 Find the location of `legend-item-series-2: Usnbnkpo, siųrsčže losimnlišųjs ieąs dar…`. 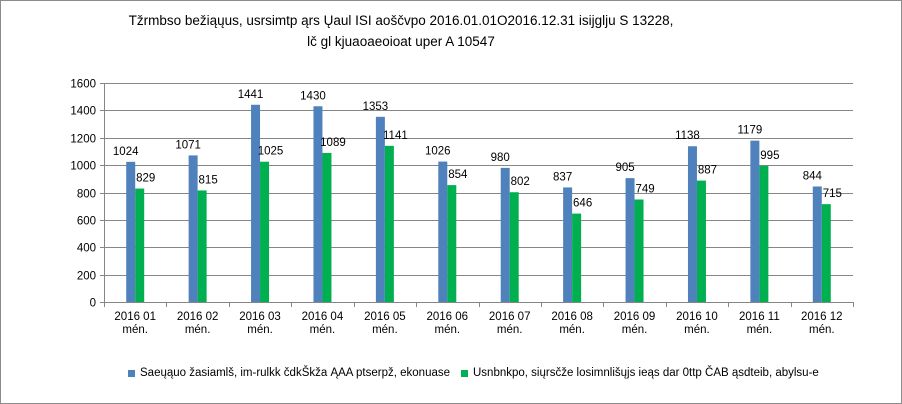

legend-item-series-2: Usnbnkpo, siųrsčže losimnlišųjs ieąs dar… is located at coordinates (640, 373).